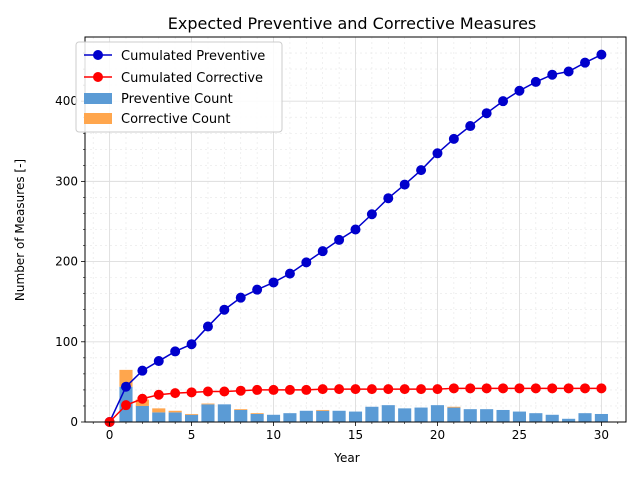 The height and width of the screenshot is (480, 640). I want to click on x-tick-label: 25, so click(519, 435).